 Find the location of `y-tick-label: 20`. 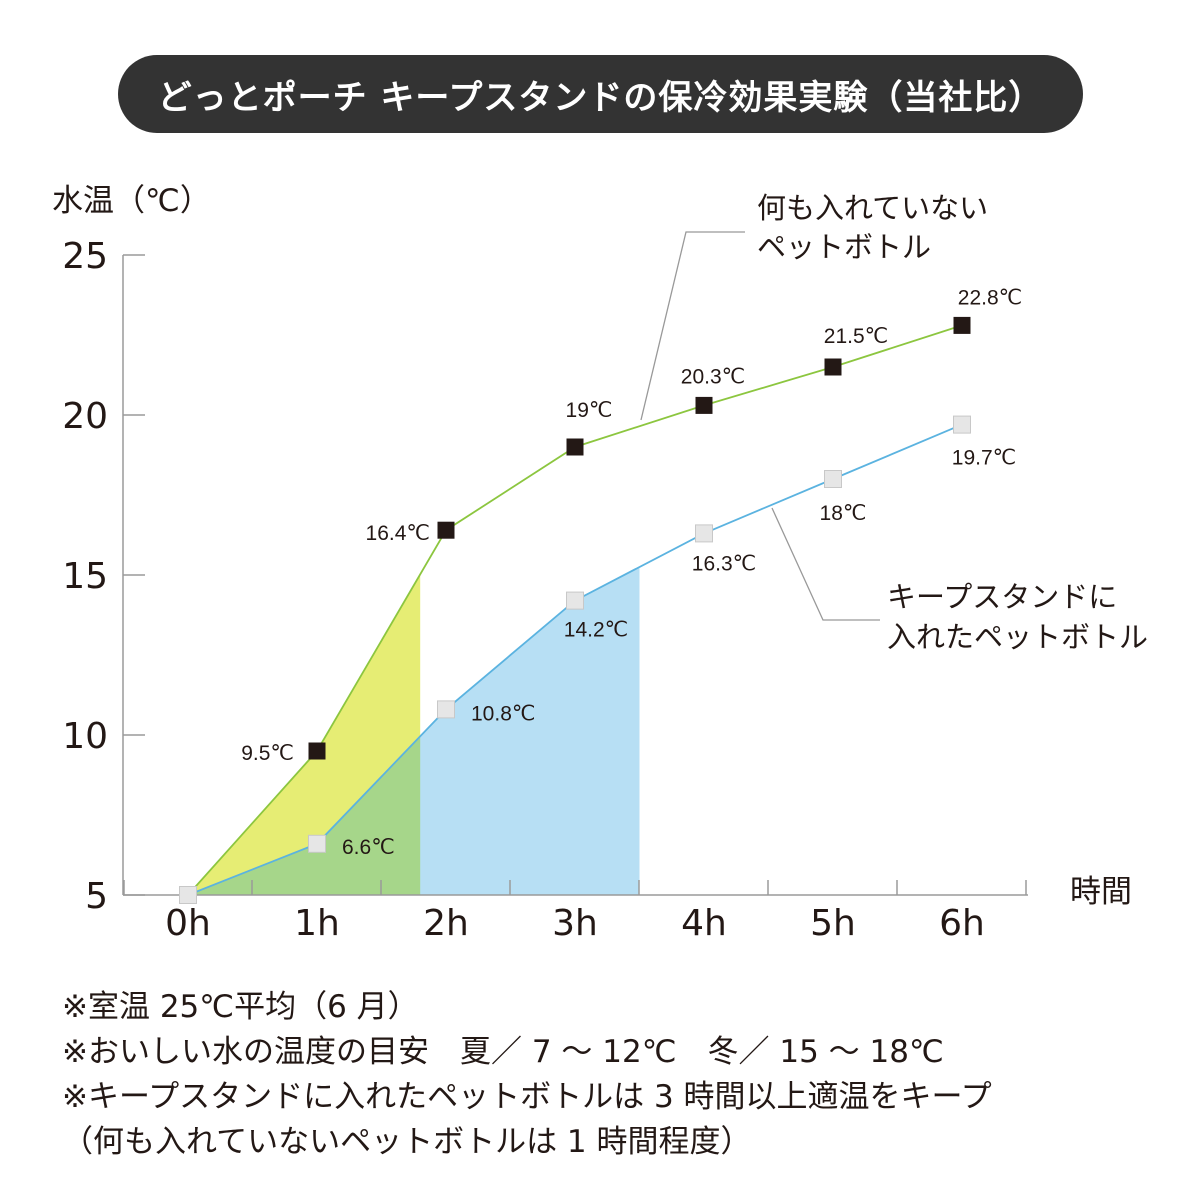

y-tick-label: 20 is located at coordinates (85, 416).